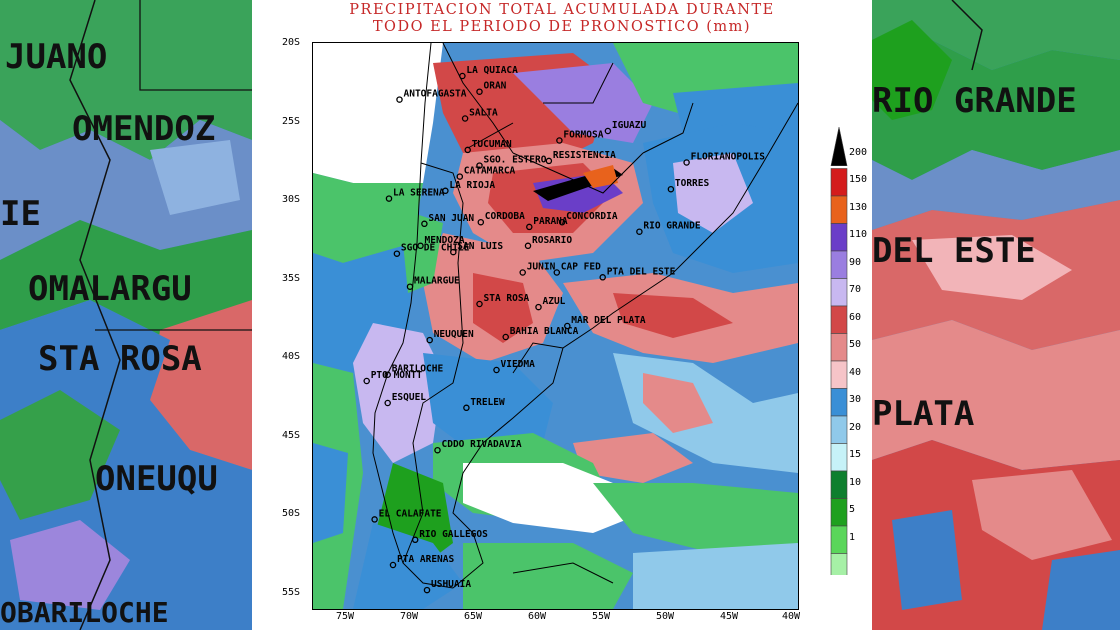 Image resolution: width=1120 pixels, height=630 pixels. Describe the element at coordinates (143, 129) in the screenshot. I see `zoom-left-label: OMENDOZ` at that location.